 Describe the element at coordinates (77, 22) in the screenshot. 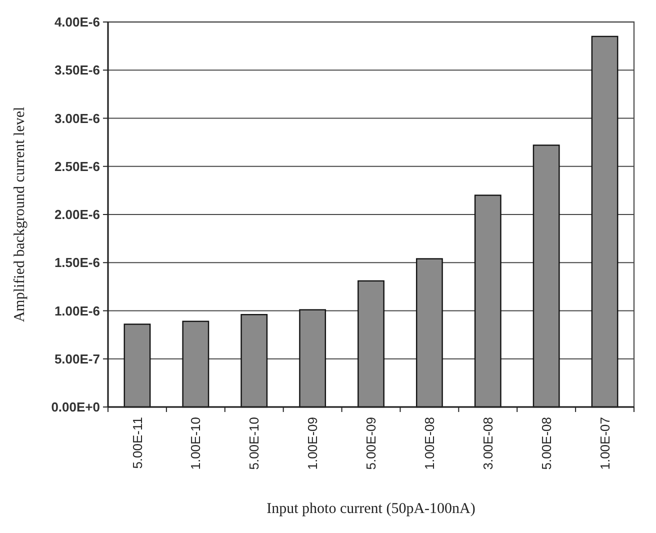

I see `y-tick-label: 4.00E-6` at that location.